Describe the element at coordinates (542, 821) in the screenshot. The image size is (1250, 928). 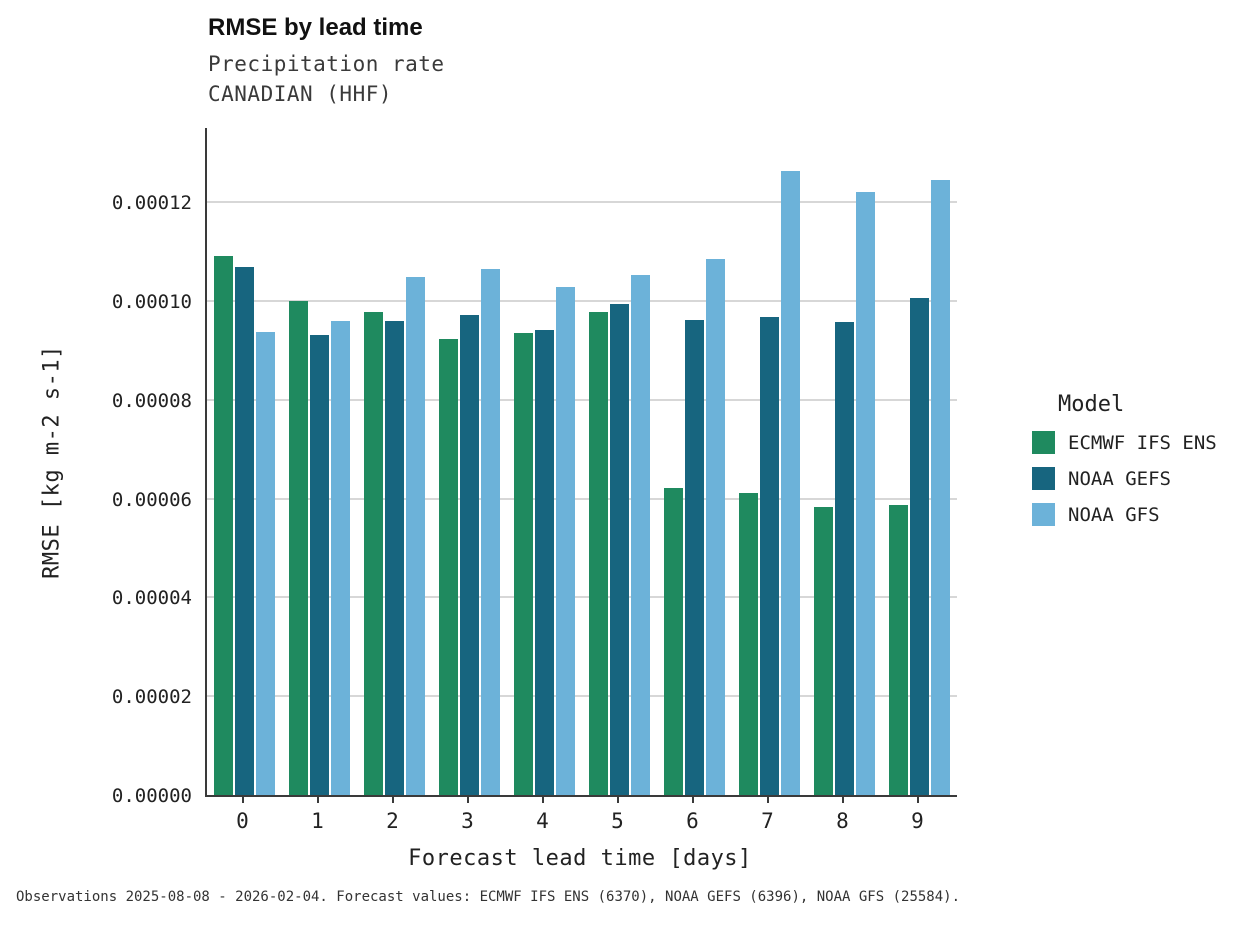
I see `x-tick-label: 4` at that location.